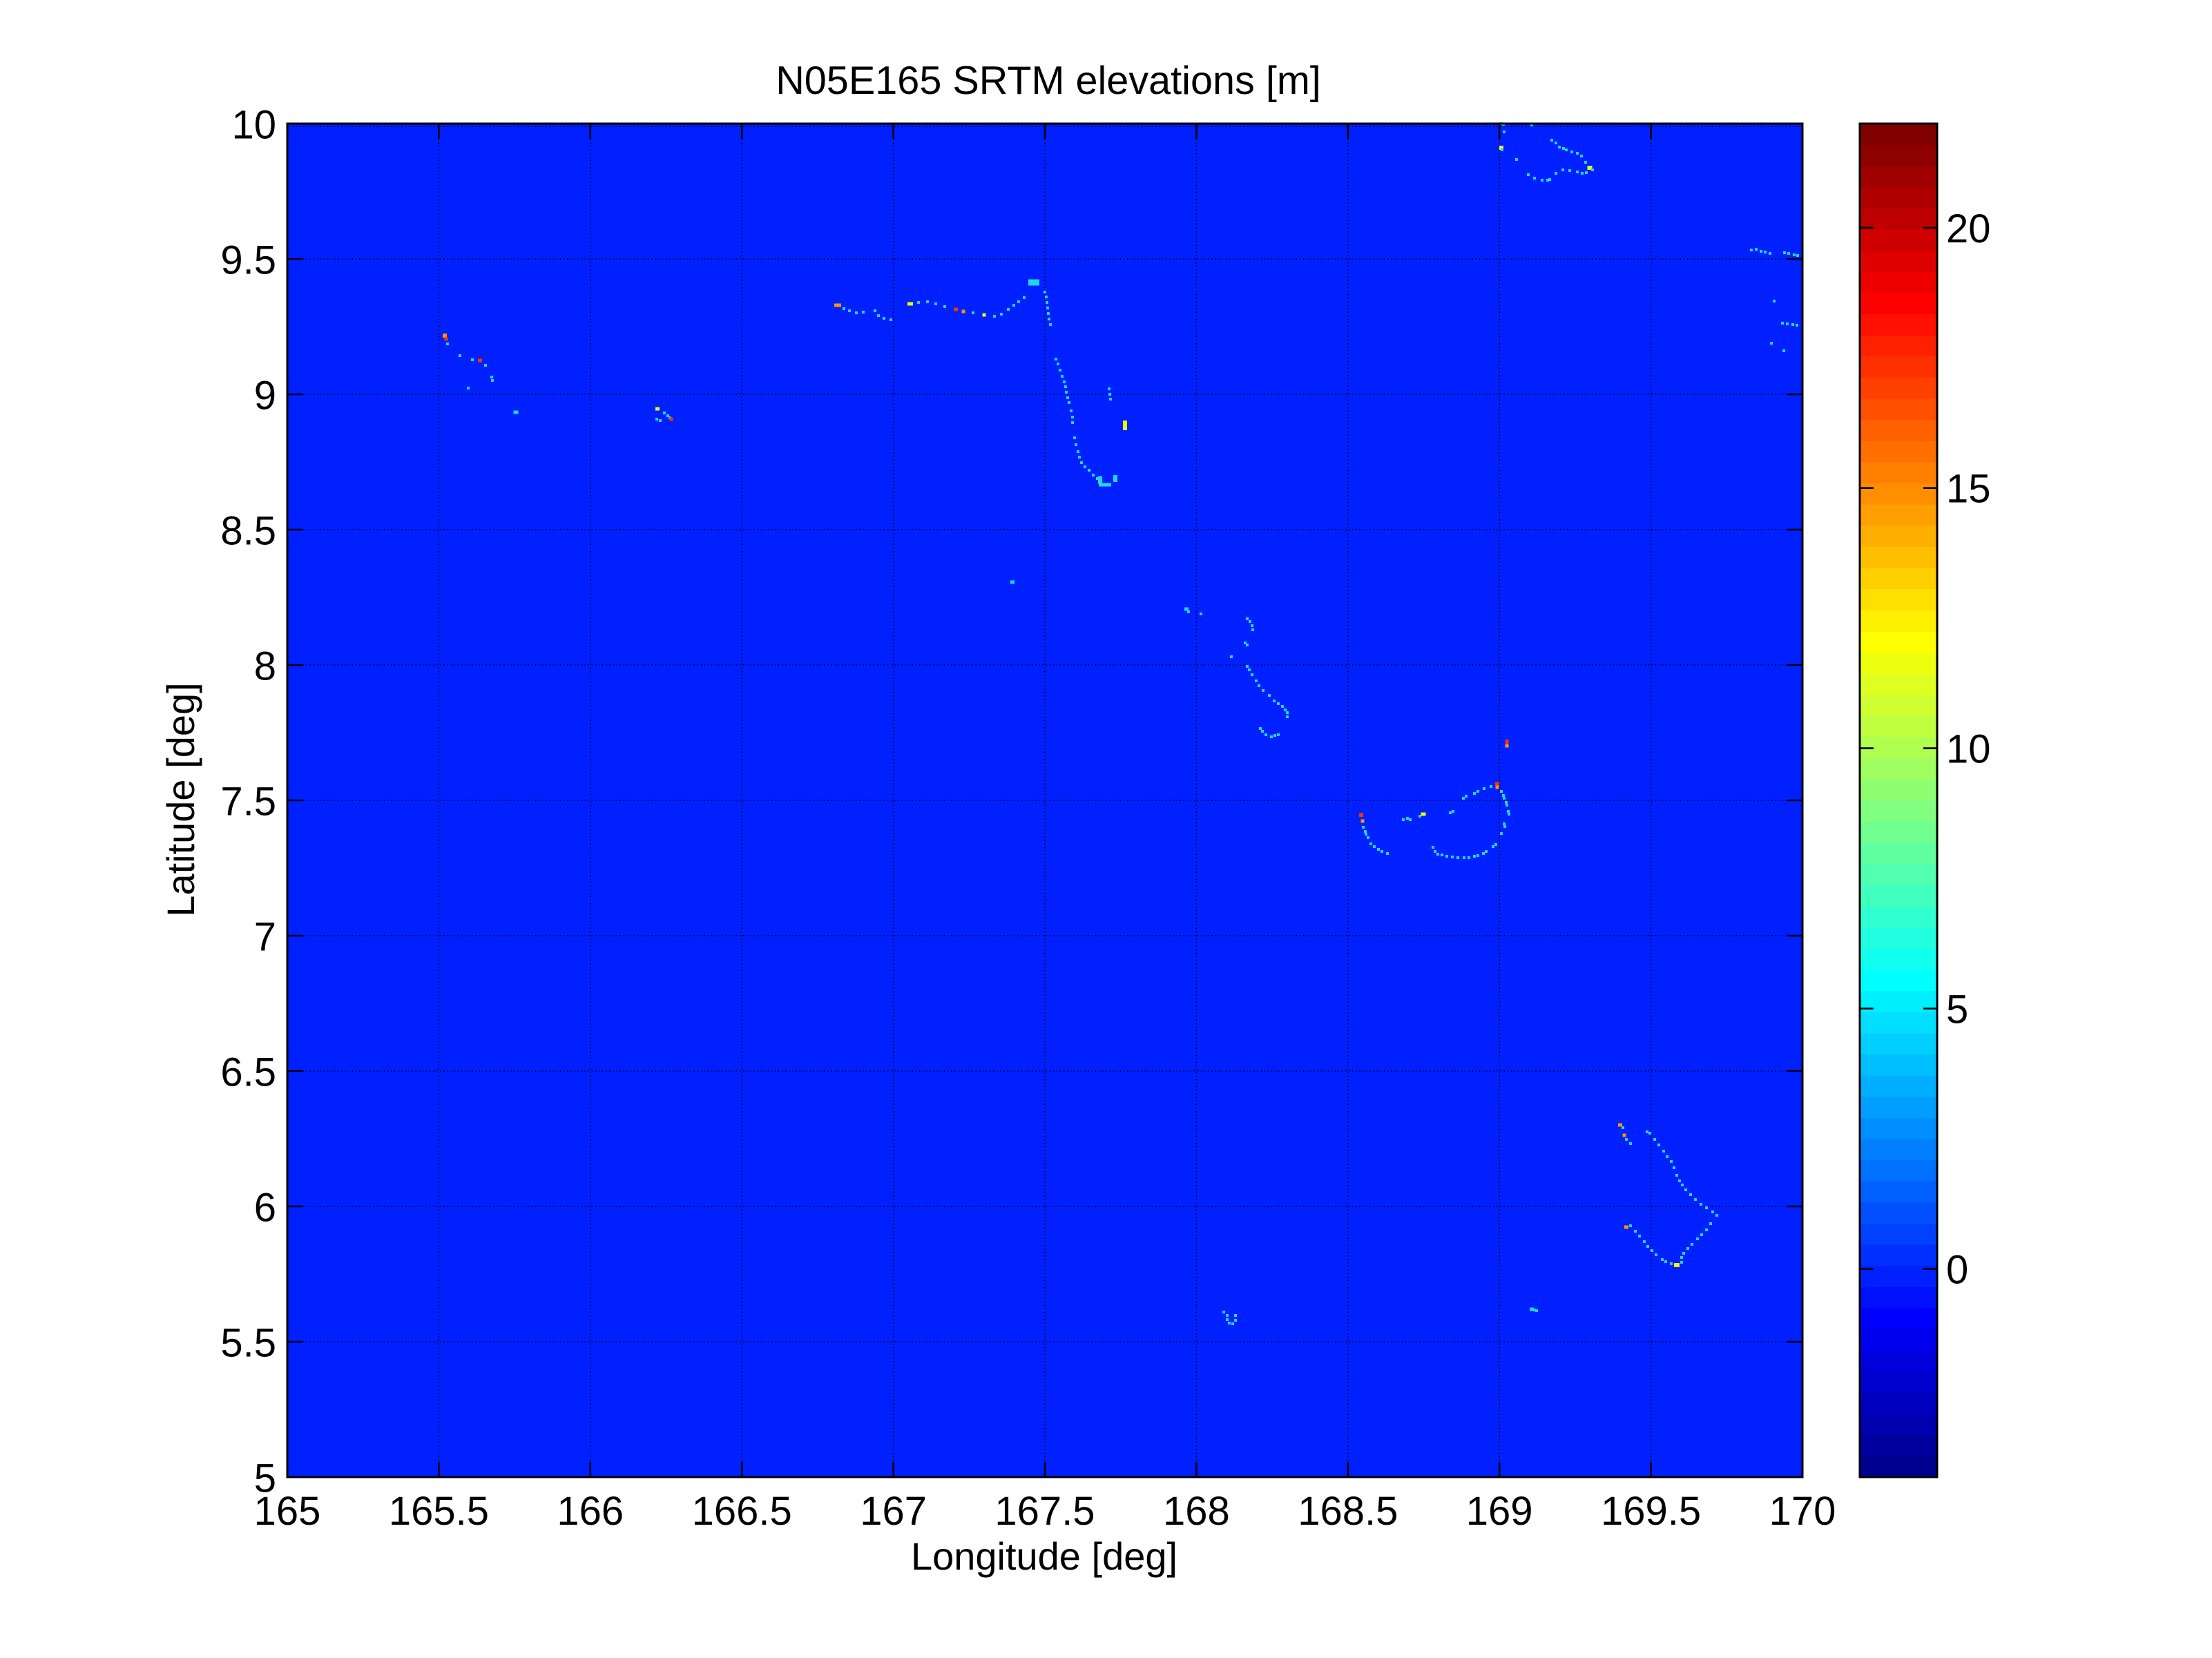  Describe the element at coordinates (181, 799) in the screenshot. I see `svg-text: Latitude [deg]` at that location.